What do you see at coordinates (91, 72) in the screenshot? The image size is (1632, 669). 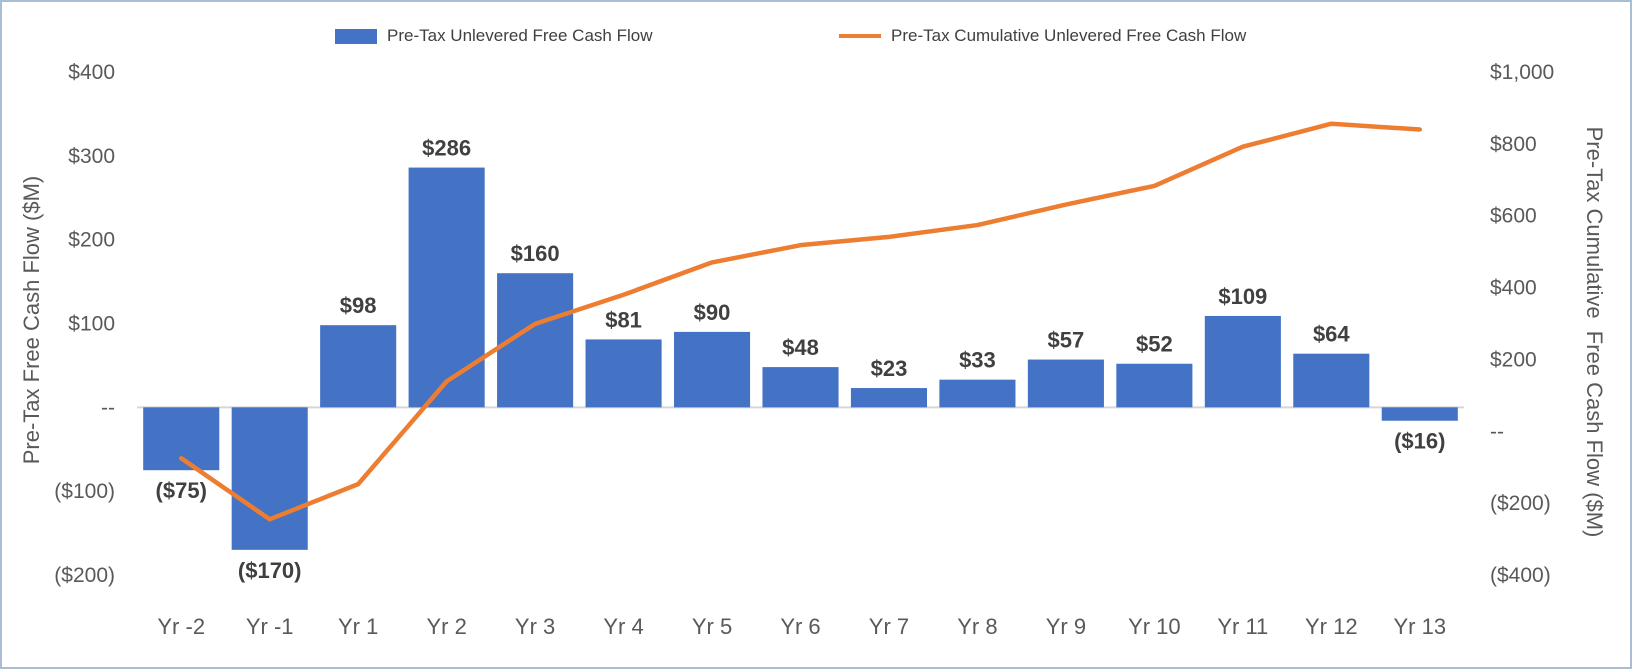 I see `left-axis-tick: $400` at bounding box center [91, 72].